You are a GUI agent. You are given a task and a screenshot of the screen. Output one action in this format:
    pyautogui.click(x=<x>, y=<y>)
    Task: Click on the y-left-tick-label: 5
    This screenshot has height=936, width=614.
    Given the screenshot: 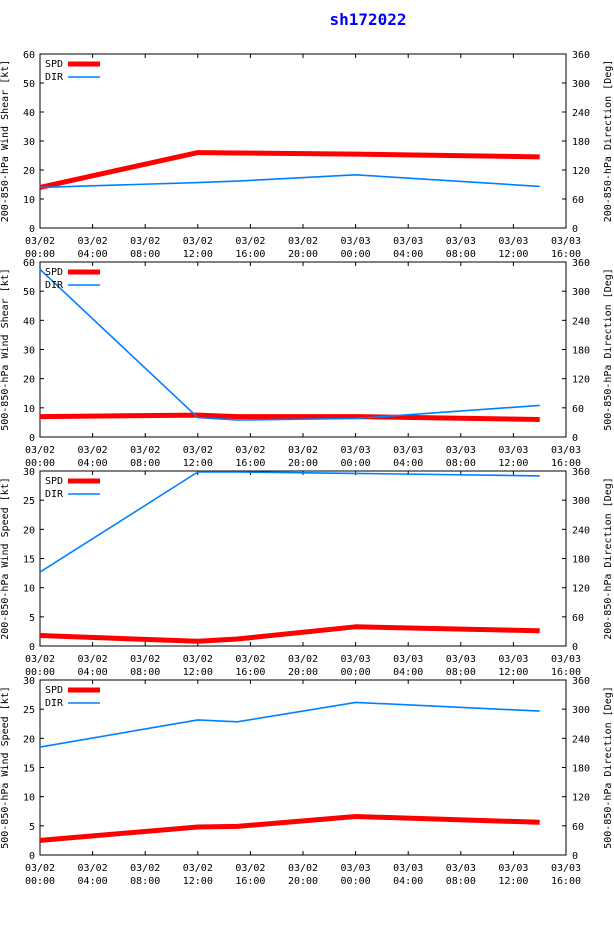 What is the action you would take?
    pyautogui.click(x=32, y=827)
    